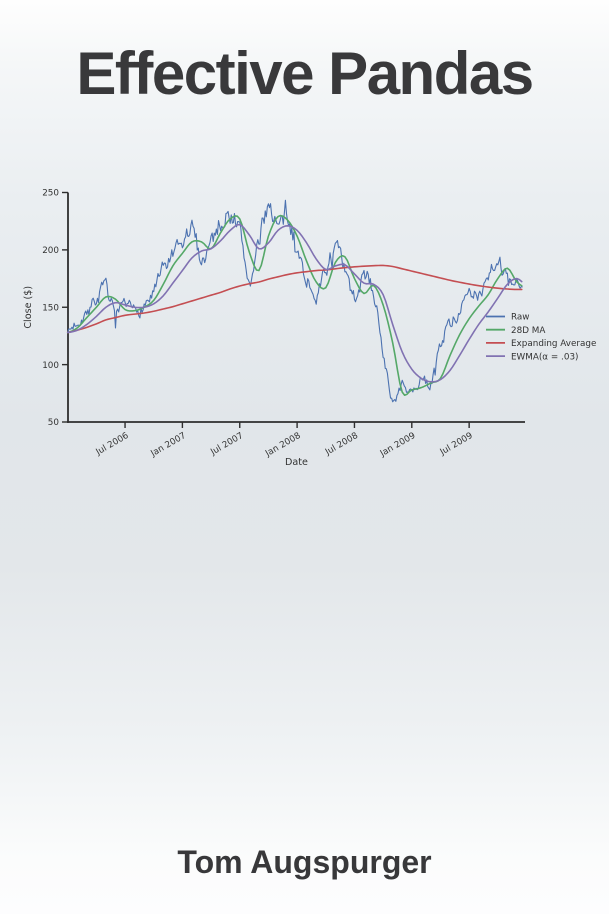 This screenshot has height=914, width=609. Describe the element at coordinates (50, 251) in the screenshot. I see `y-tick-label: 200` at that location.